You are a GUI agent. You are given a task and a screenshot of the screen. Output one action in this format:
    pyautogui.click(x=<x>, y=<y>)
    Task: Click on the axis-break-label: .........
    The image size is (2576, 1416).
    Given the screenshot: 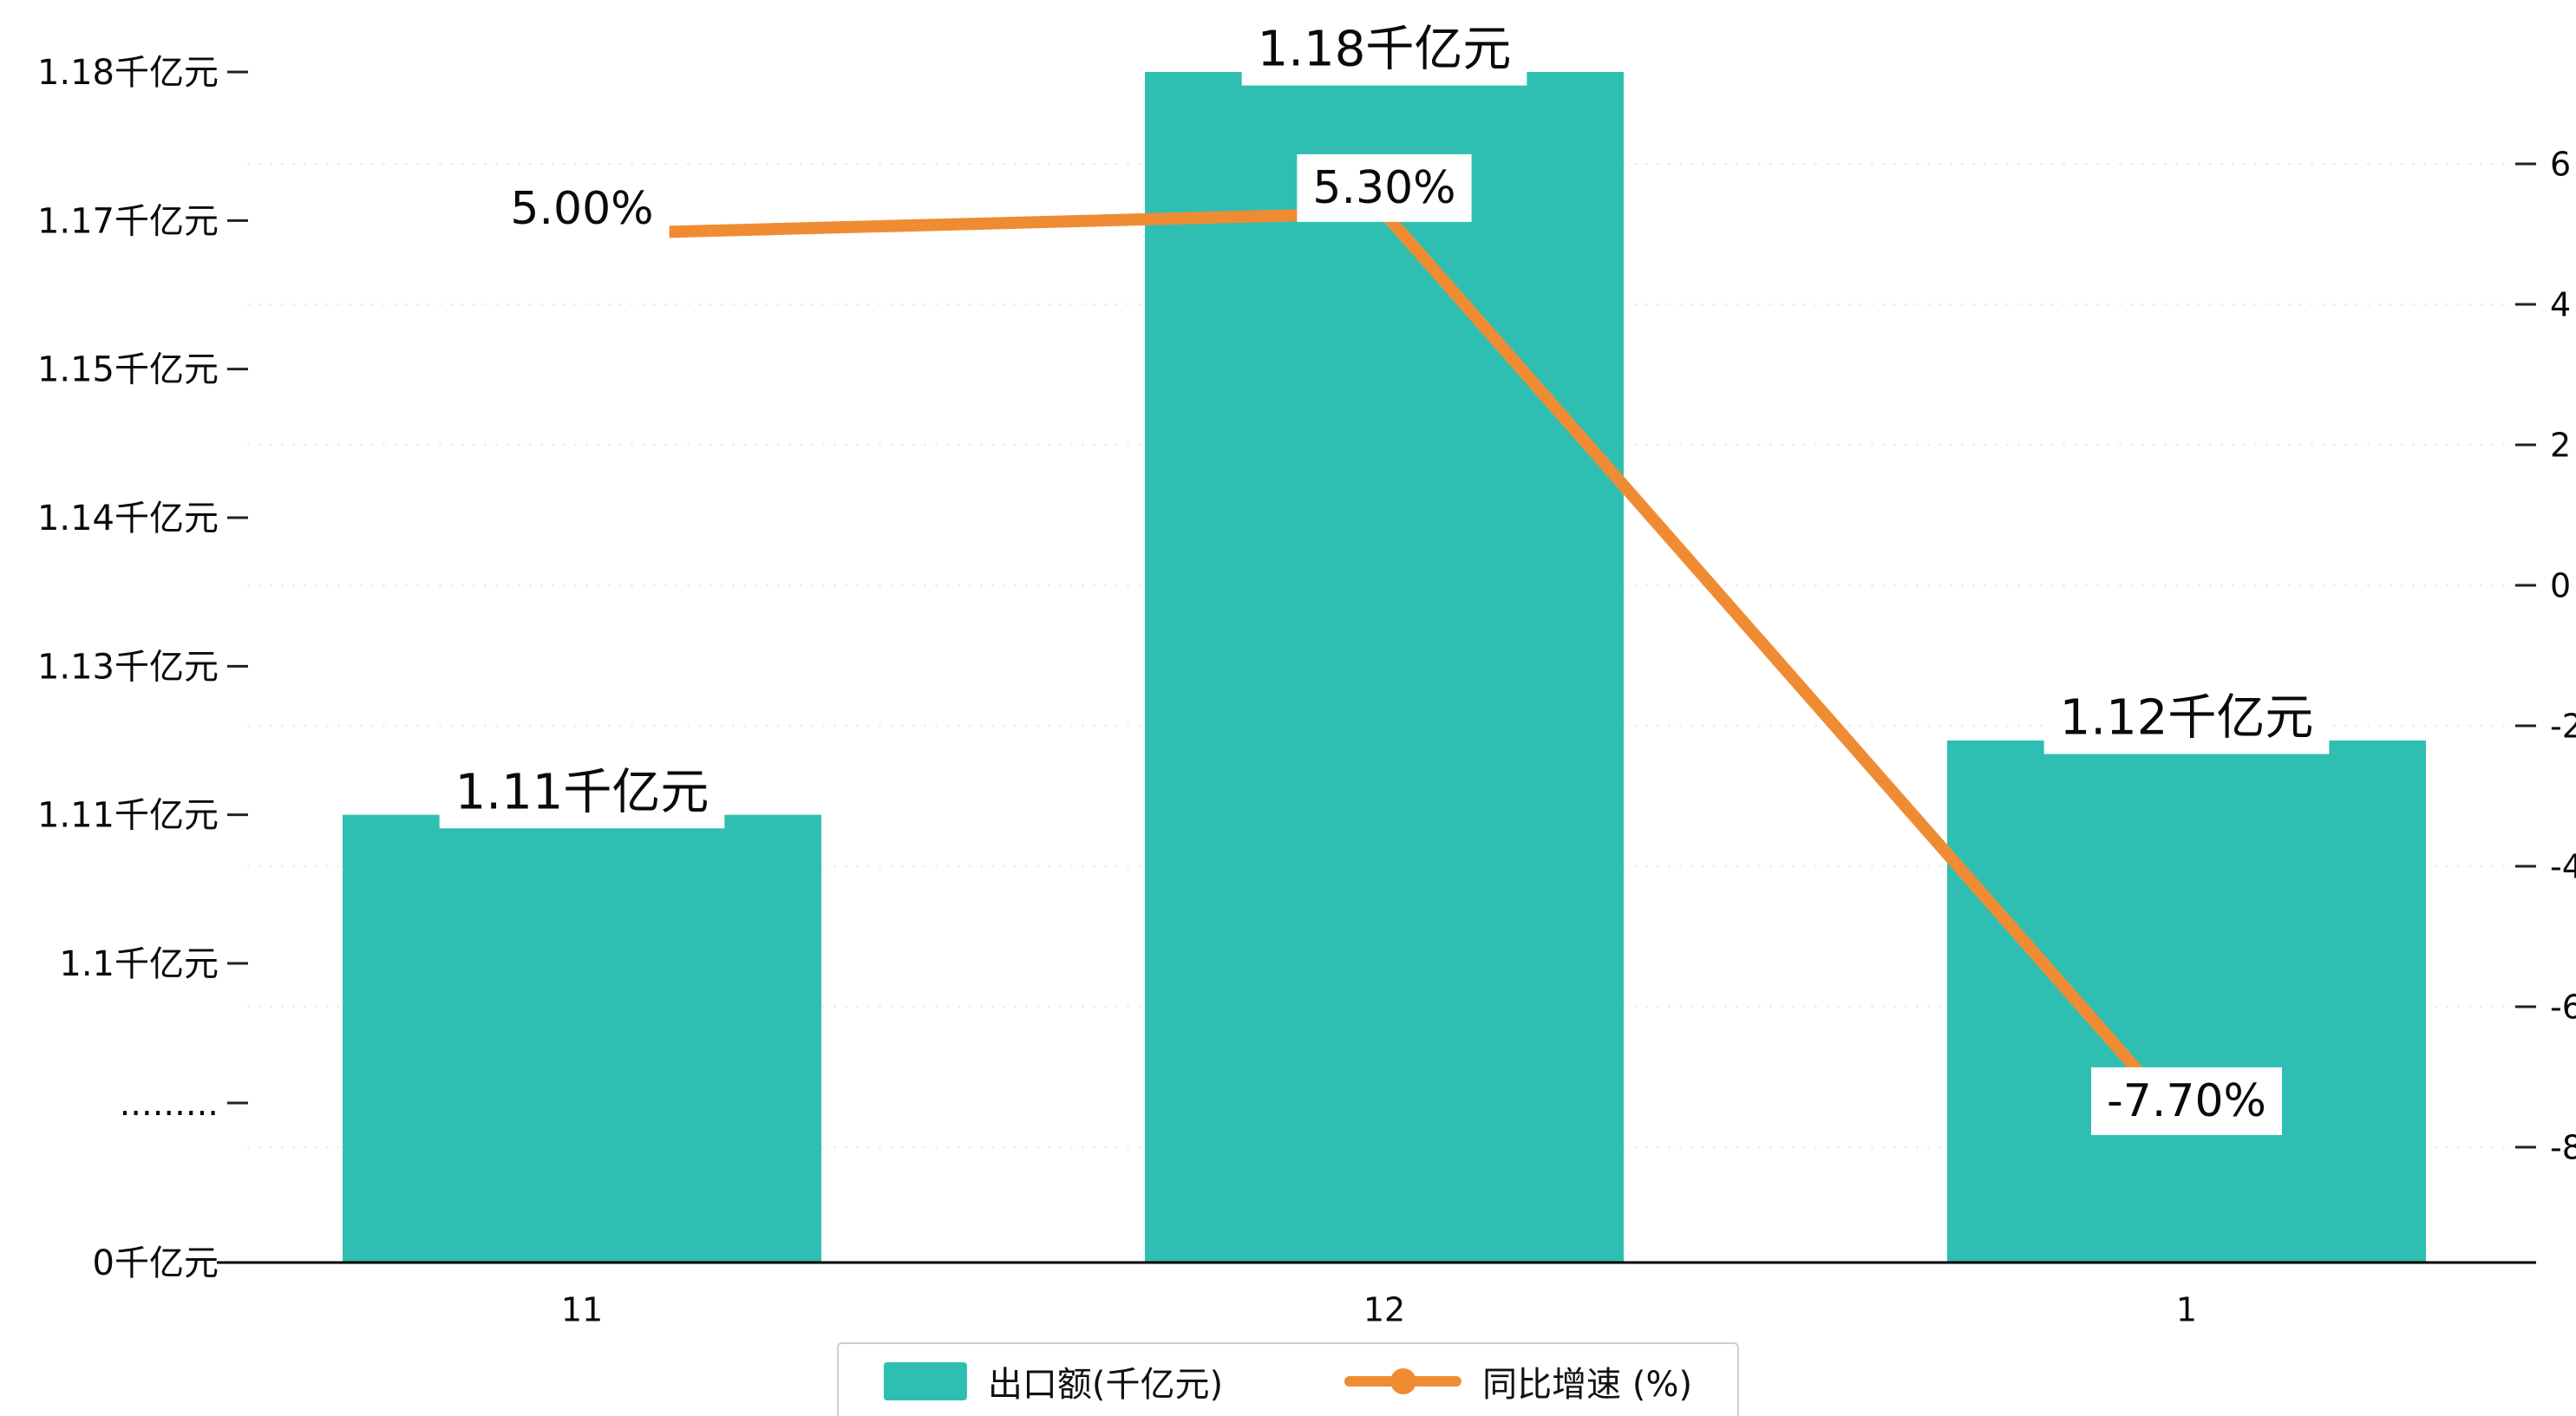 What is the action you would take?
    pyautogui.click(x=169, y=1104)
    